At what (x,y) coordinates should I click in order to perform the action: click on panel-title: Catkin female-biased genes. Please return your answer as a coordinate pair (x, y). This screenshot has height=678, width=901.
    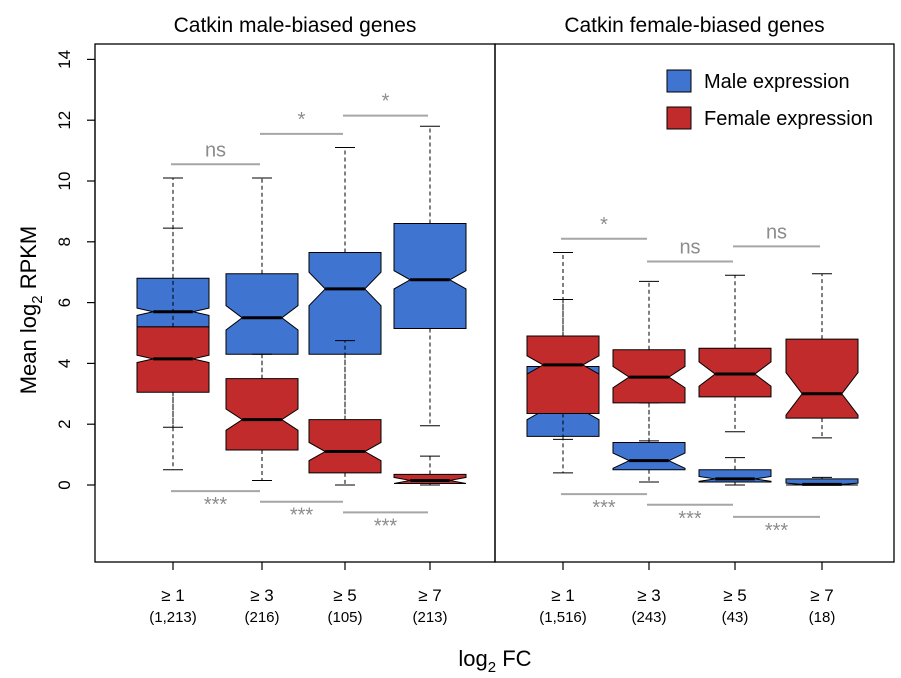
    Looking at the image, I should click on (694, 25).